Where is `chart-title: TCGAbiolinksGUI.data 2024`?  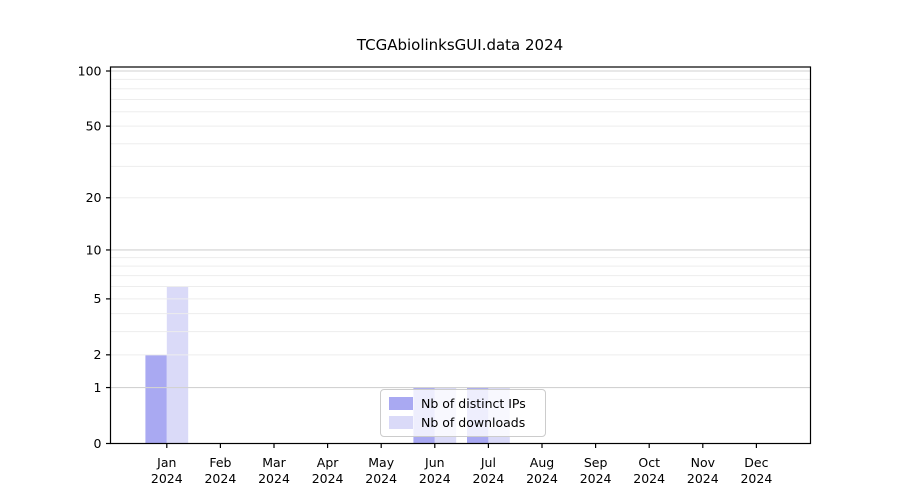
chart-title: TCGAbiolinksGUI.data 2024 is located at coordinates (460, 45).